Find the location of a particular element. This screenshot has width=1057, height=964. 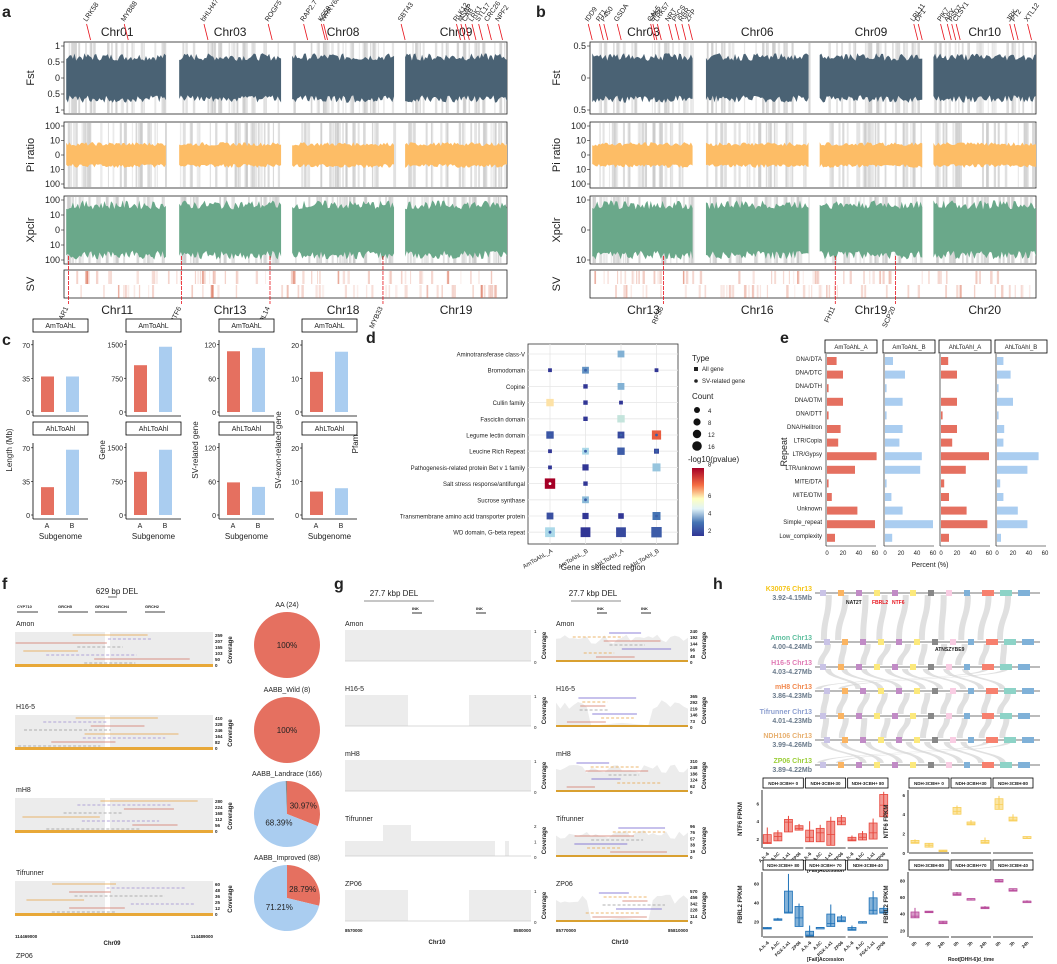

x-tick-label: 0 is located at coordinates (827, 554).